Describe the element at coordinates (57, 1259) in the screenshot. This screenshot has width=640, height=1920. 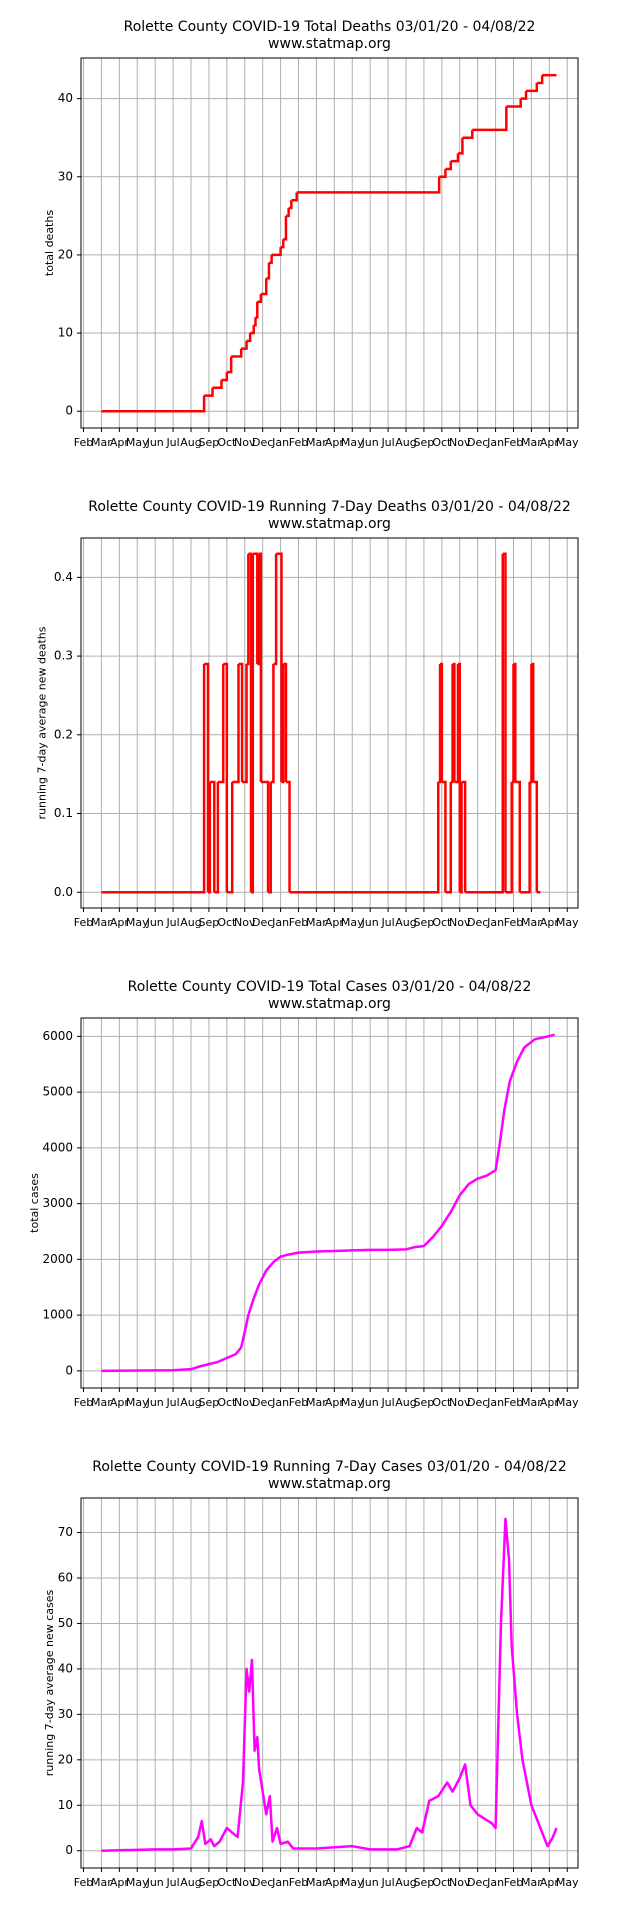
I see `y-tick-label: 2000` at that location.